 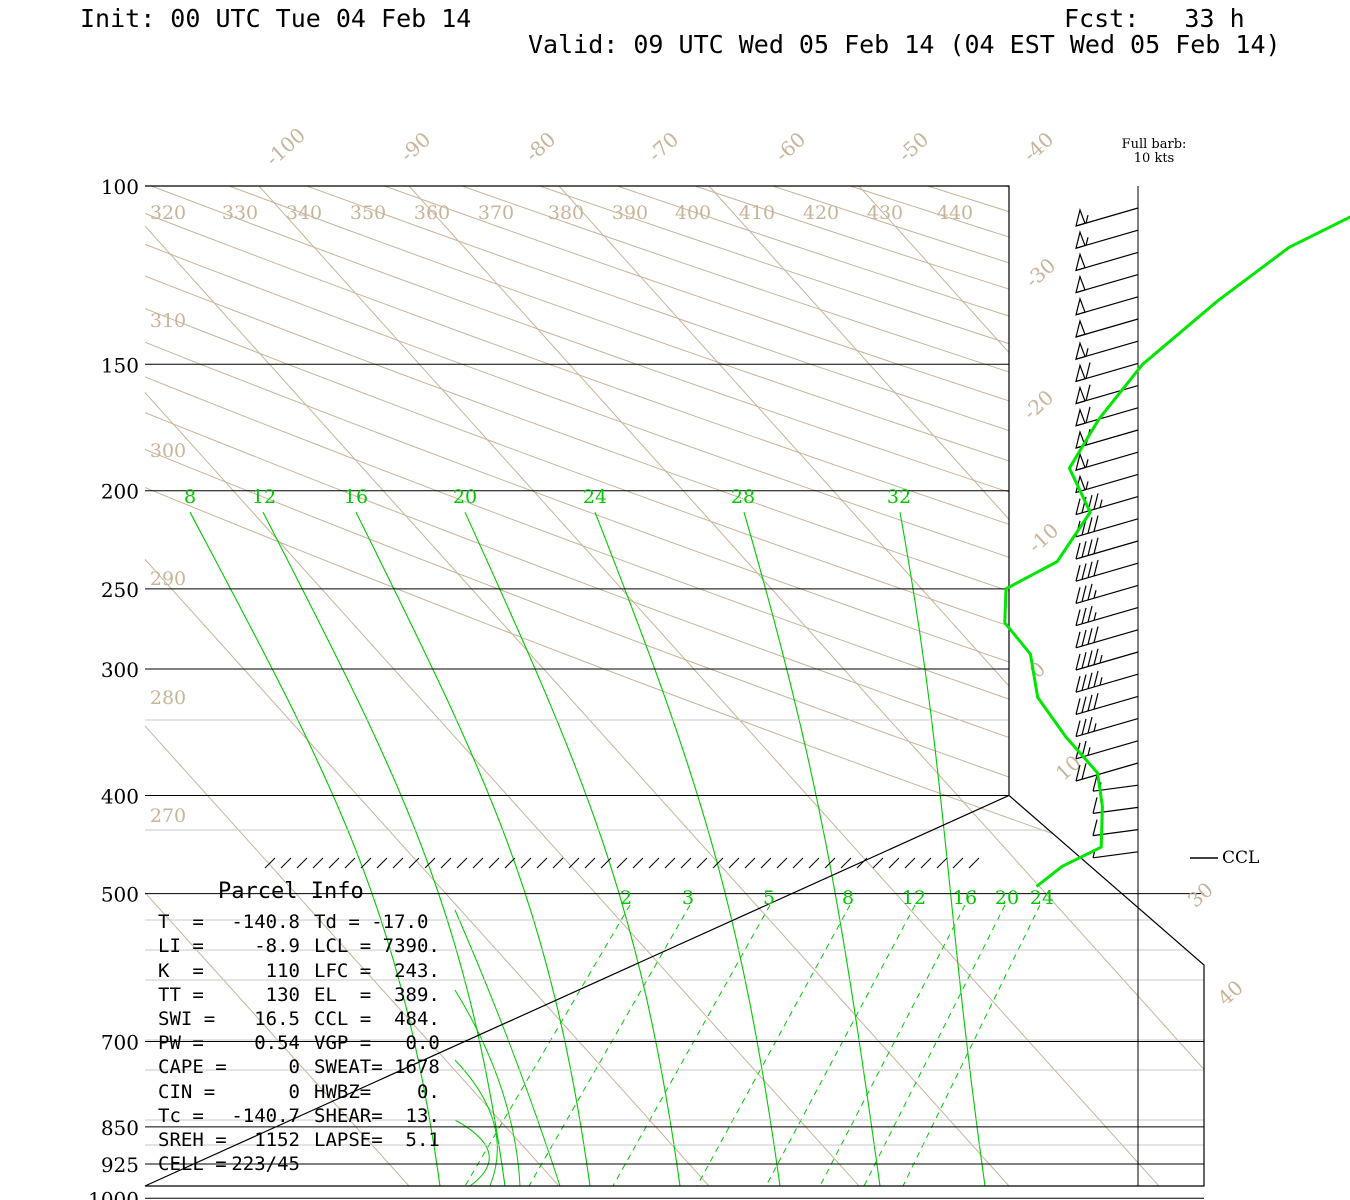 I want to click on barb-legend: Full barb: 10 kts, so click(x=1154, y=152).